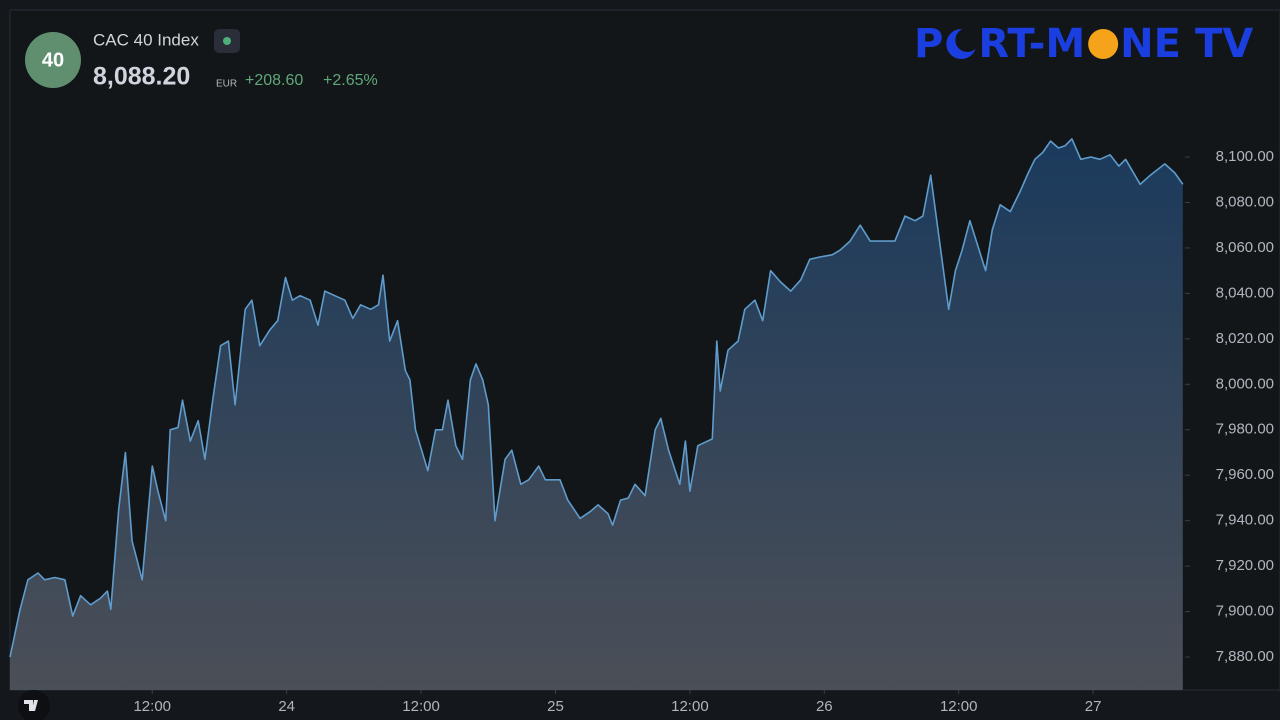  Describe the element at coordinates (1245, 201) in the screenshot. I see `y-tick-label: 8,080.00` at that location.